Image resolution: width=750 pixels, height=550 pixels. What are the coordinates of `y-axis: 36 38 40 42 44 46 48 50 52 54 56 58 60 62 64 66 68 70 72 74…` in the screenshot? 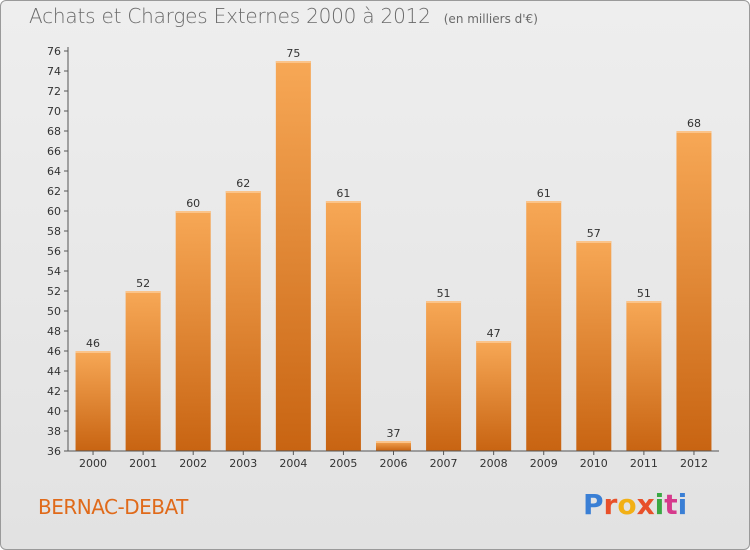 It's located at (58, 251).